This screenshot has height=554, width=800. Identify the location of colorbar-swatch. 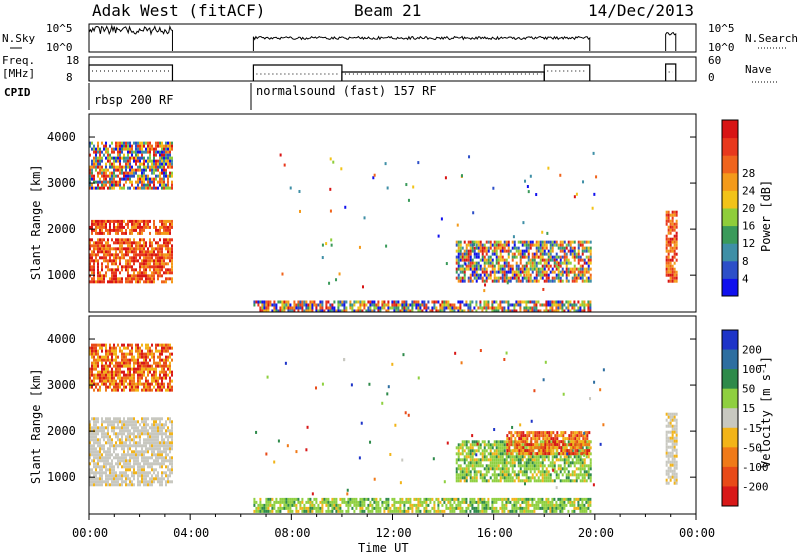
(730, 287).